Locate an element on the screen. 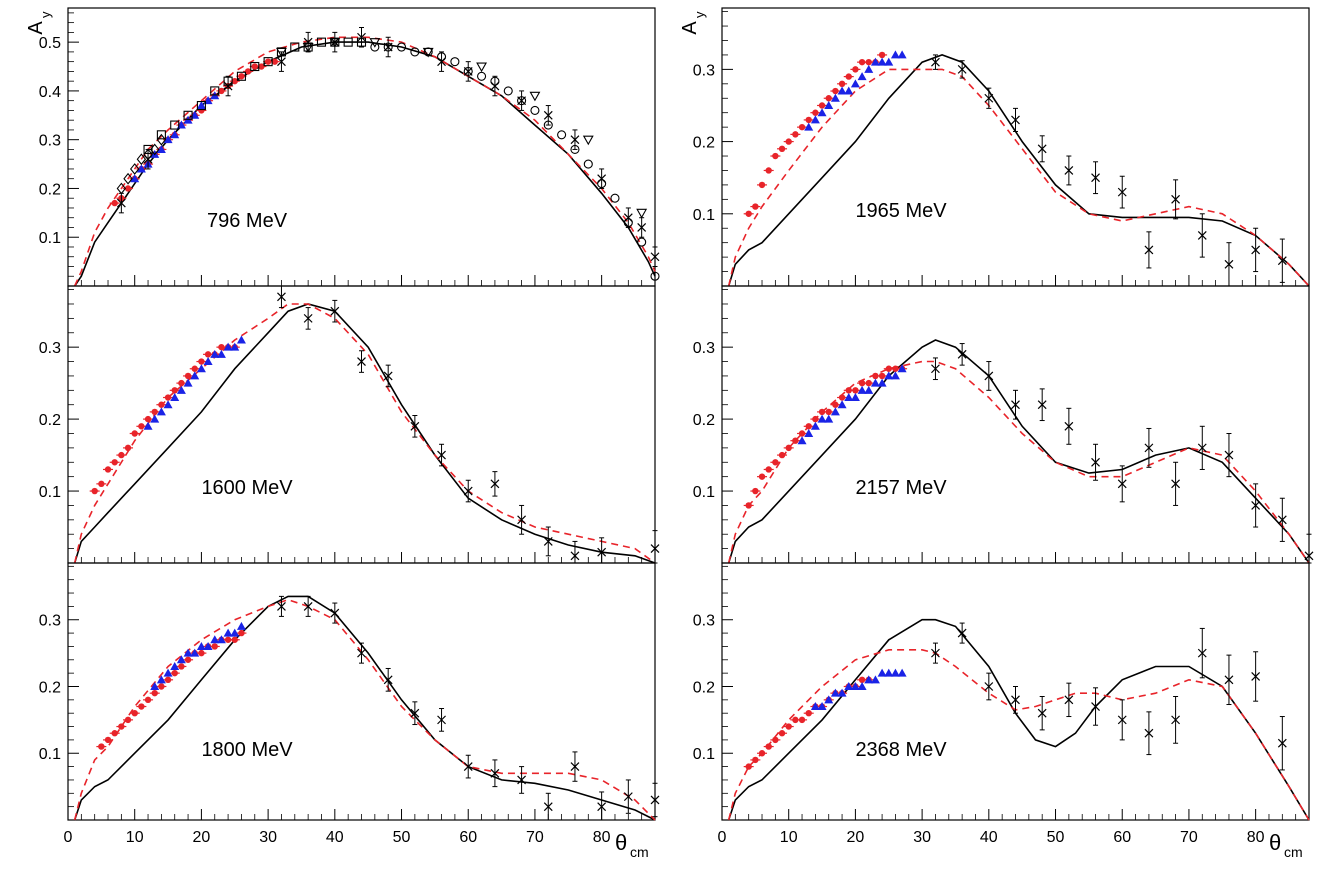  panel-frame is located at coordinates (361, 424).